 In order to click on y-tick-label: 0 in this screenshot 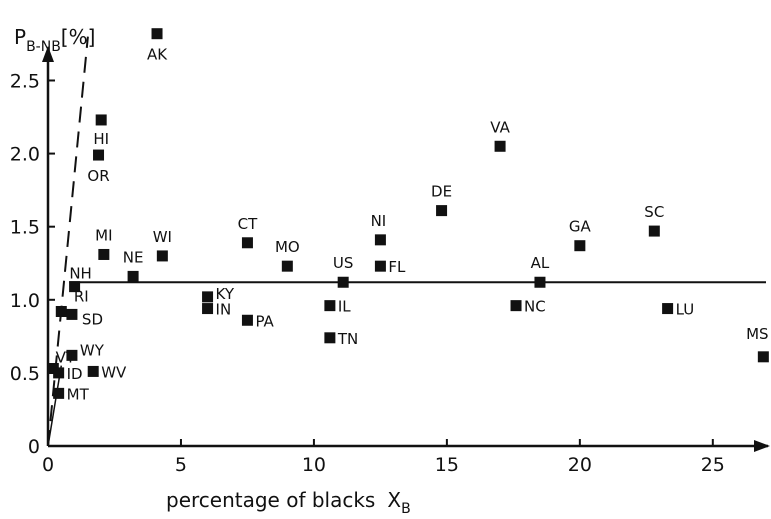, I will do `click(34, 447)`.